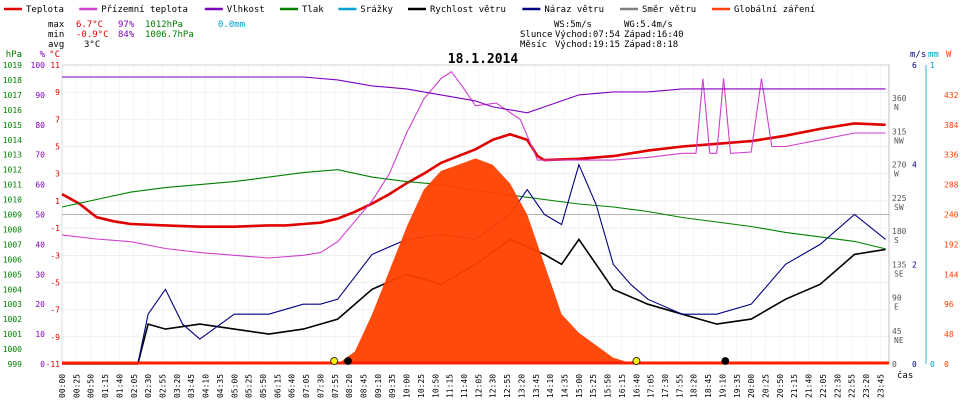  Describe the element at coordinates (636, 386) in the screenshot. I see `x-tick-label-40: 16:40` at that location.